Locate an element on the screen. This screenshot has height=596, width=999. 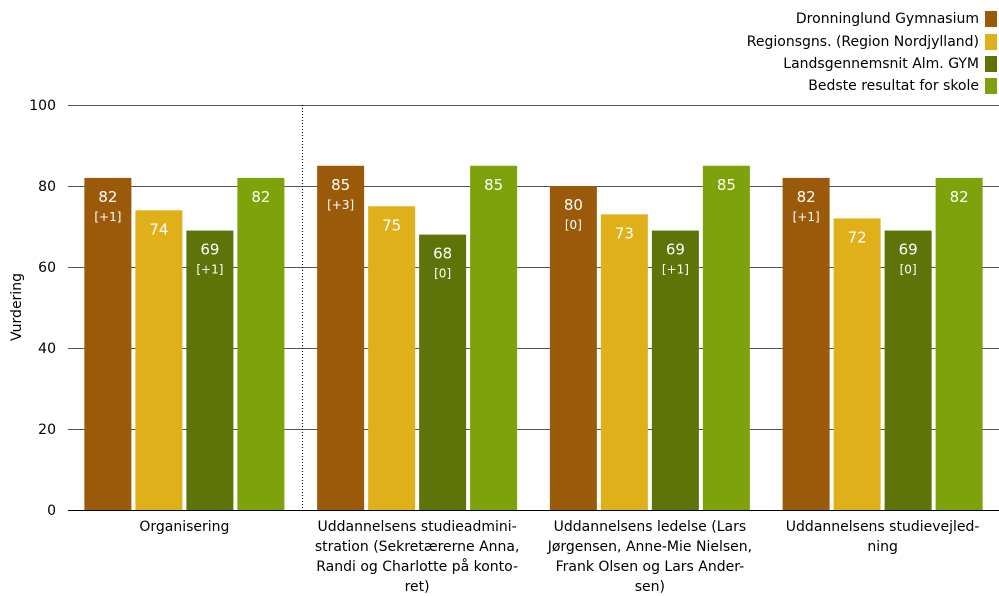
legend-item-lands: Landsgennemsnit Alm. GYM is located at coordinates (890, 64).